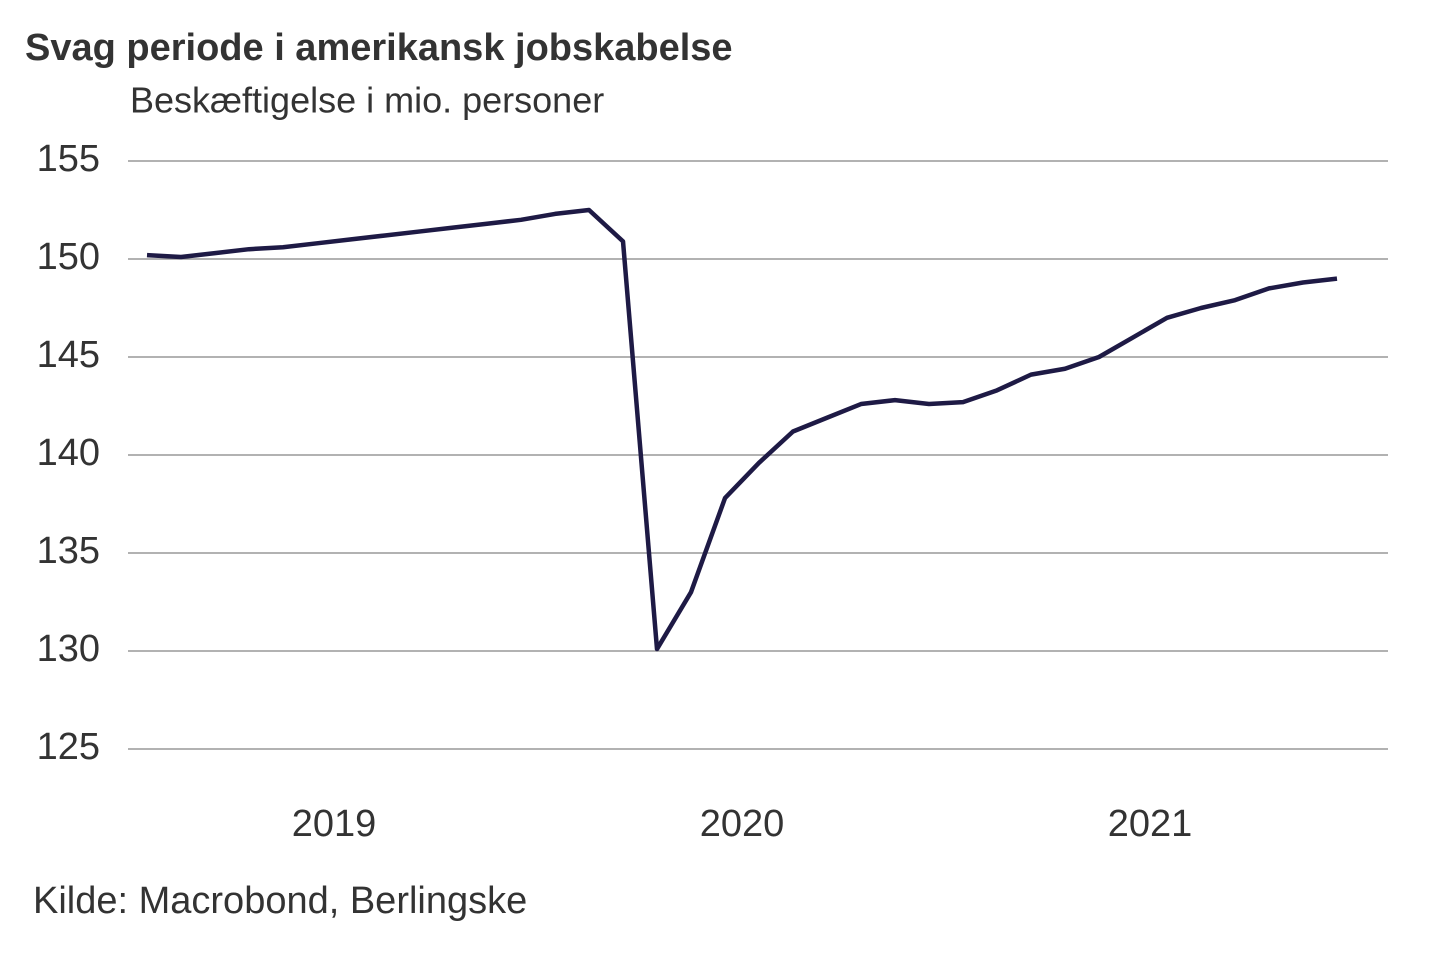 This screenshot has width=1440, height=960. Describe the element at coordinates (1150, 824) in the screenshot. I see `x-tick-label: 2021` at that location.